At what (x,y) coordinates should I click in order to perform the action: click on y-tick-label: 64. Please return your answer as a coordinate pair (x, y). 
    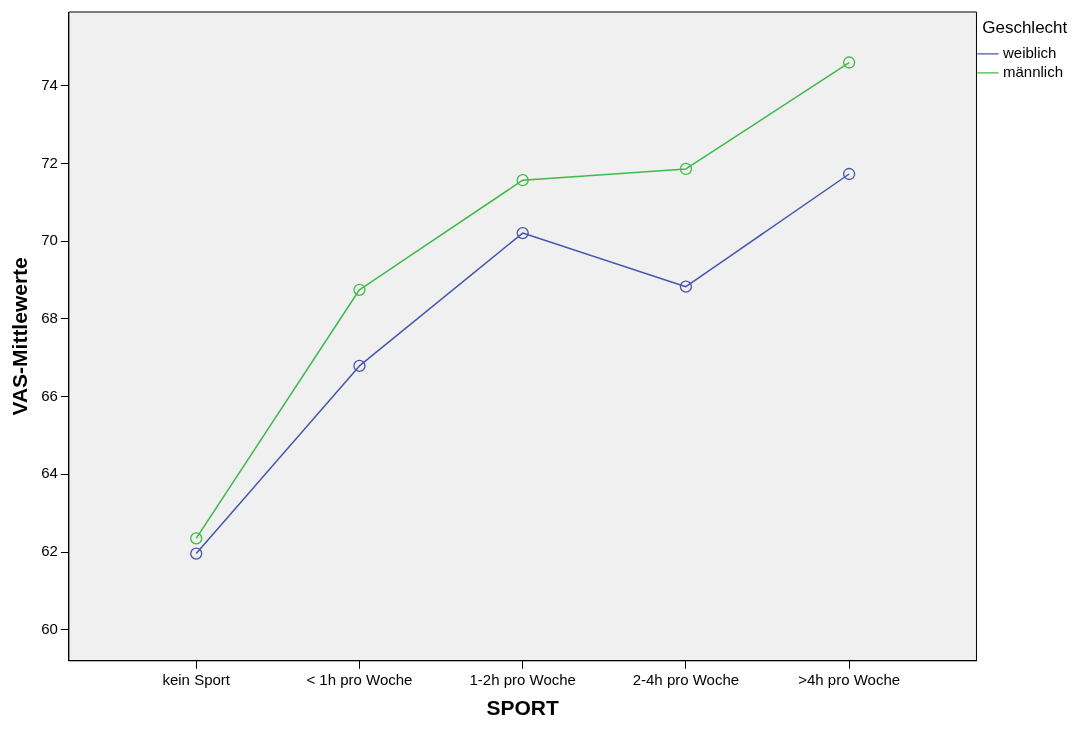
    Looking at the image, I should click on (49, 473).